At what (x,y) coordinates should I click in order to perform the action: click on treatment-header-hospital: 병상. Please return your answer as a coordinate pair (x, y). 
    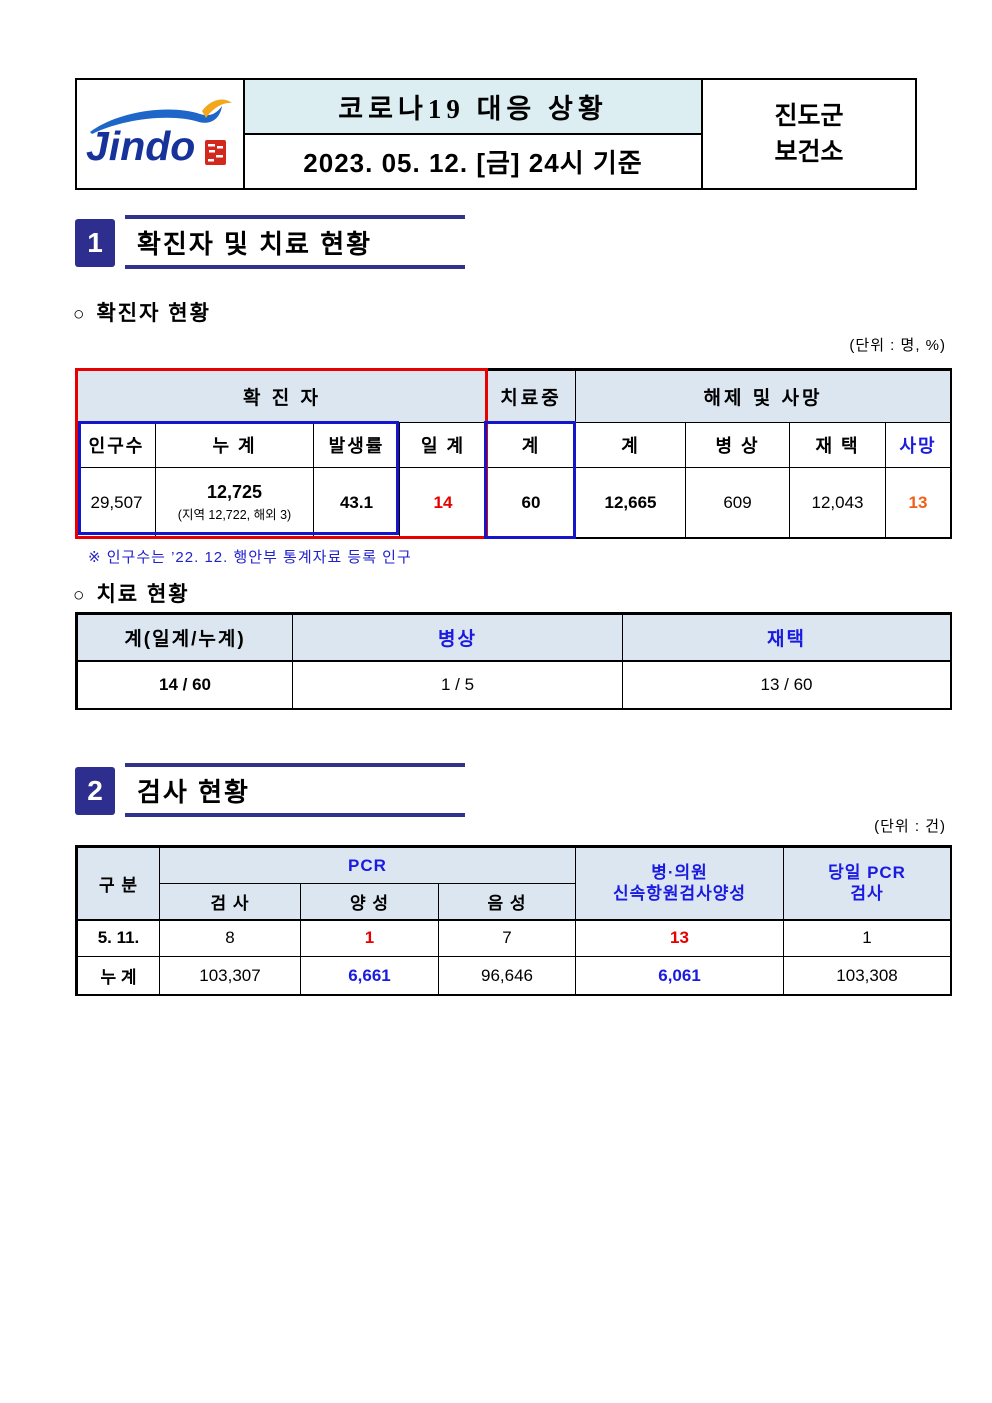
    Looking at the image, I should click on (457, 638).